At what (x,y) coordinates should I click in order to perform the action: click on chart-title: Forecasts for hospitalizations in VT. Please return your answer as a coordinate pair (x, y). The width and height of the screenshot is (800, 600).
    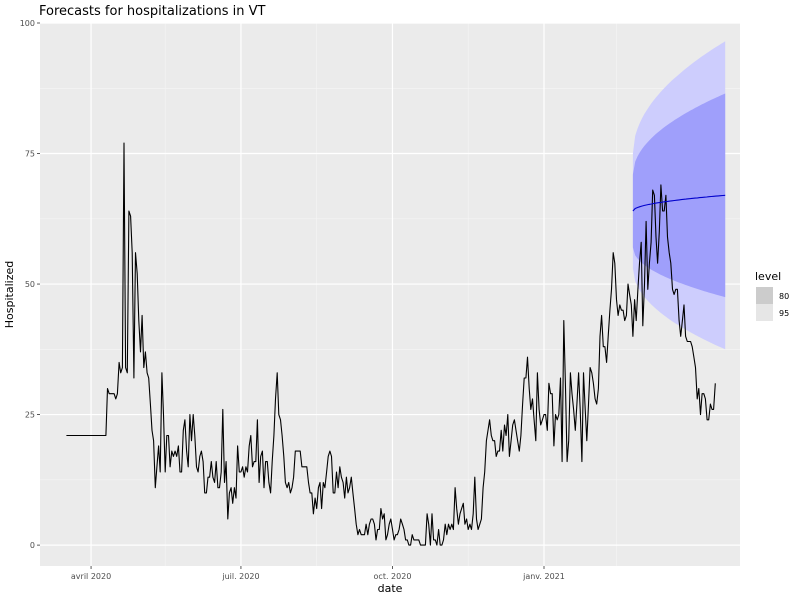
    Looking at the image, I should click on (152, 11).